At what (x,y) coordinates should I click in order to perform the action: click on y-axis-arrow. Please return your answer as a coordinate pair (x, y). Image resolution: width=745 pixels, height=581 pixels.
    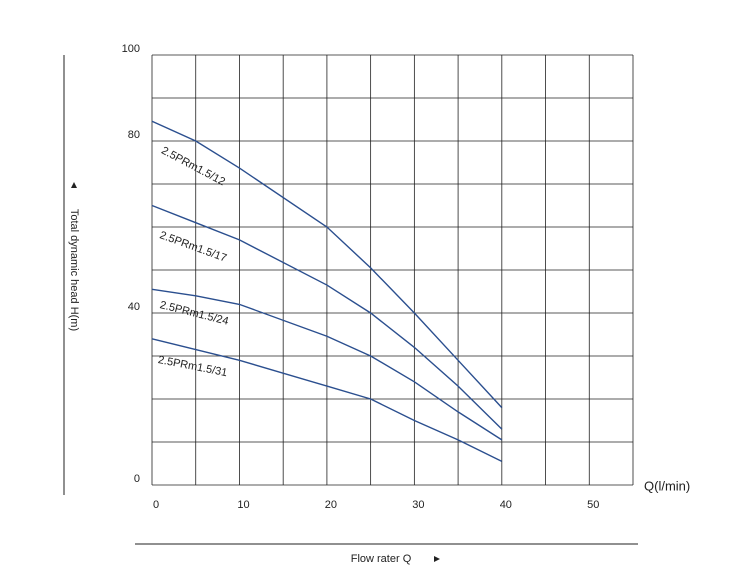
    Looking at the image, I should click on (74, 185).